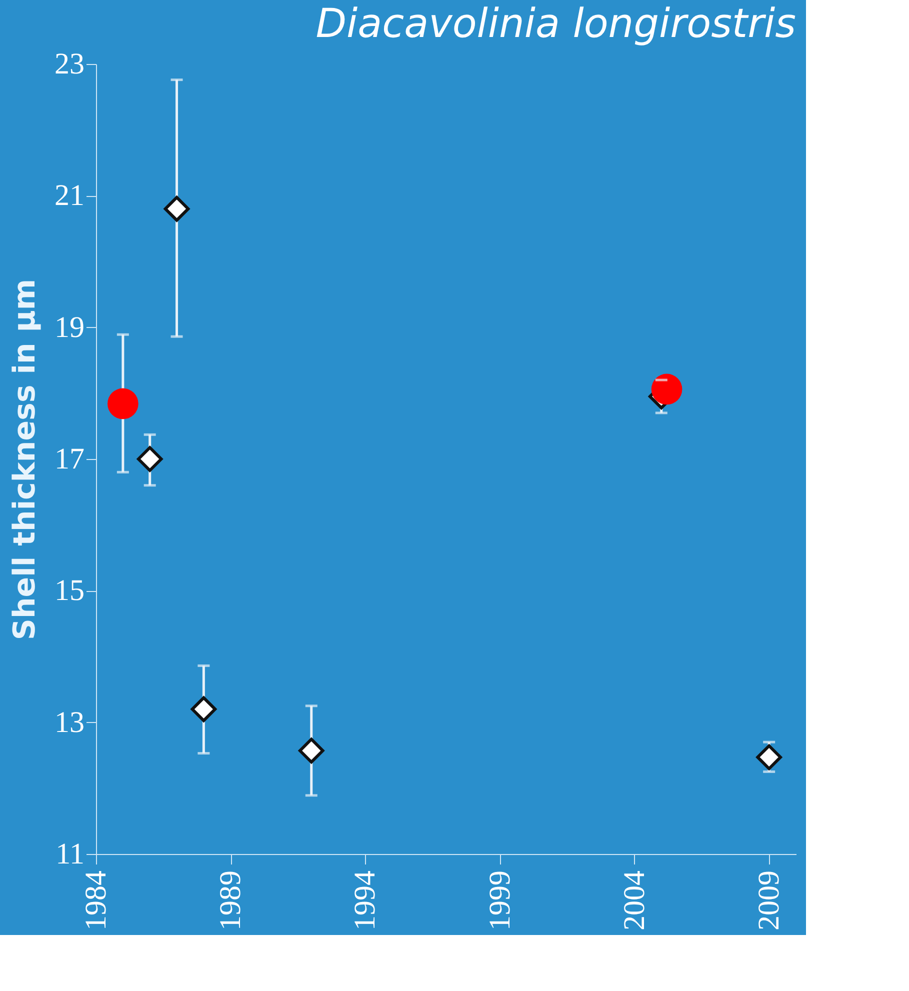 This screenshot has height=991, width=909. Describe the element at coordinates (69, 459) in the screenshot. I see `y-tick-label: 17` at that location.